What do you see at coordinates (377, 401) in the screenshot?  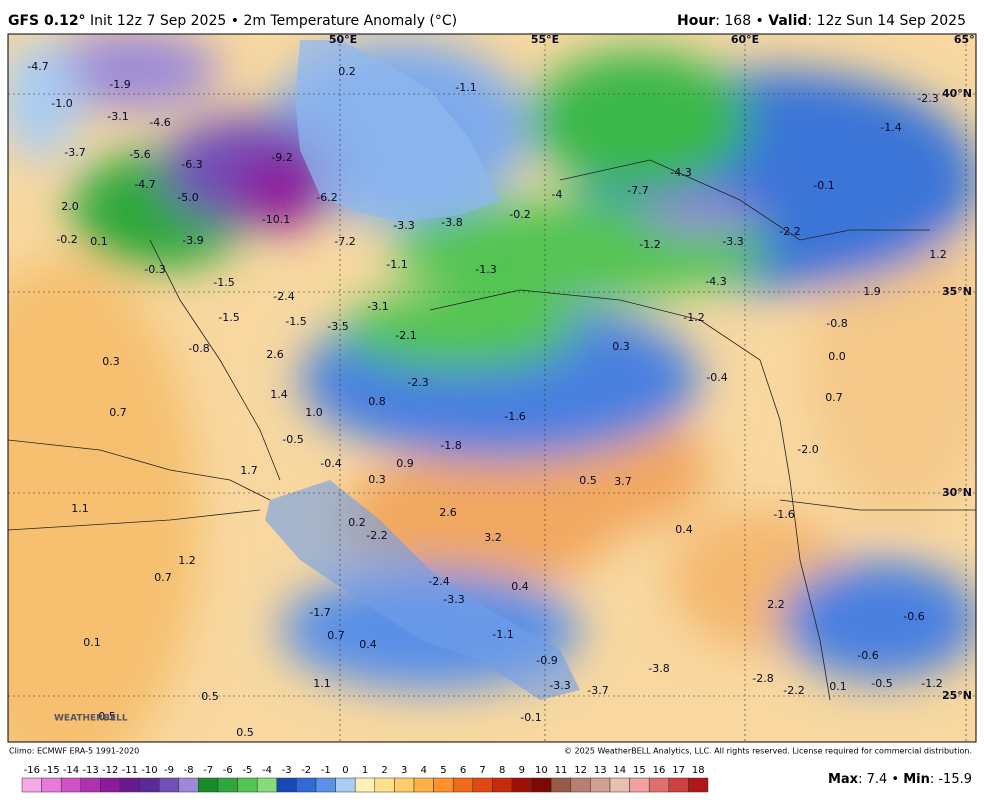 I see `anomaly-label: 0.8` at bounding box center [377, 401].